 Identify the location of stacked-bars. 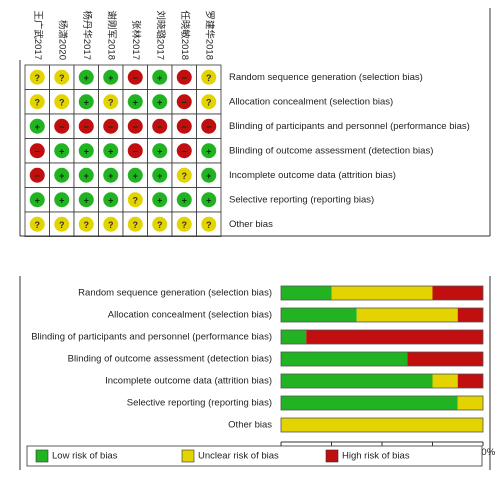
(382, 359).